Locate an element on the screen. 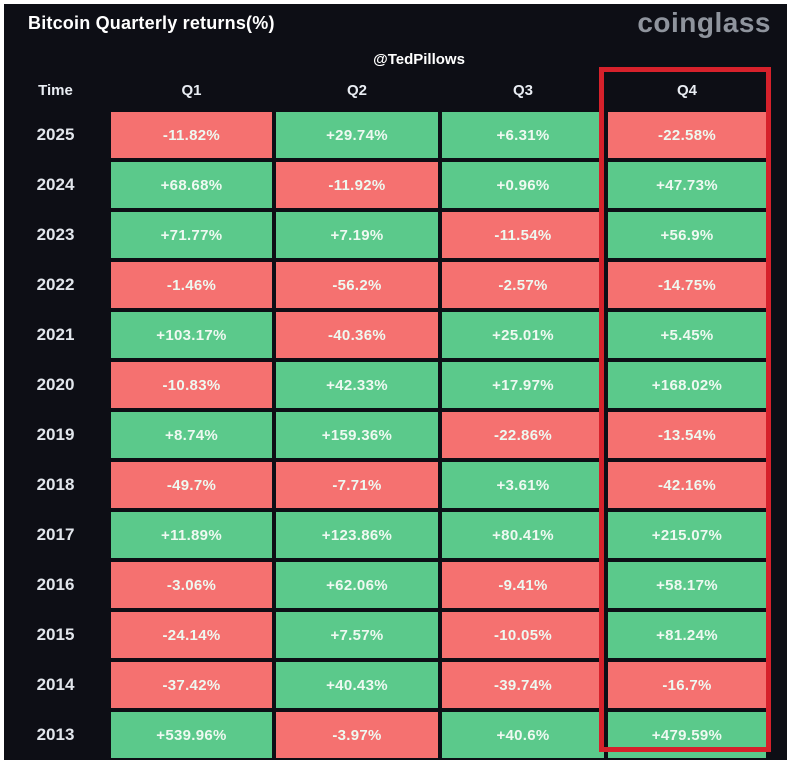 Image resolution: width=787 pixels, height=765 pixels. return-cell-2018-q1: -49.7% is located at coordinates (191, 485).